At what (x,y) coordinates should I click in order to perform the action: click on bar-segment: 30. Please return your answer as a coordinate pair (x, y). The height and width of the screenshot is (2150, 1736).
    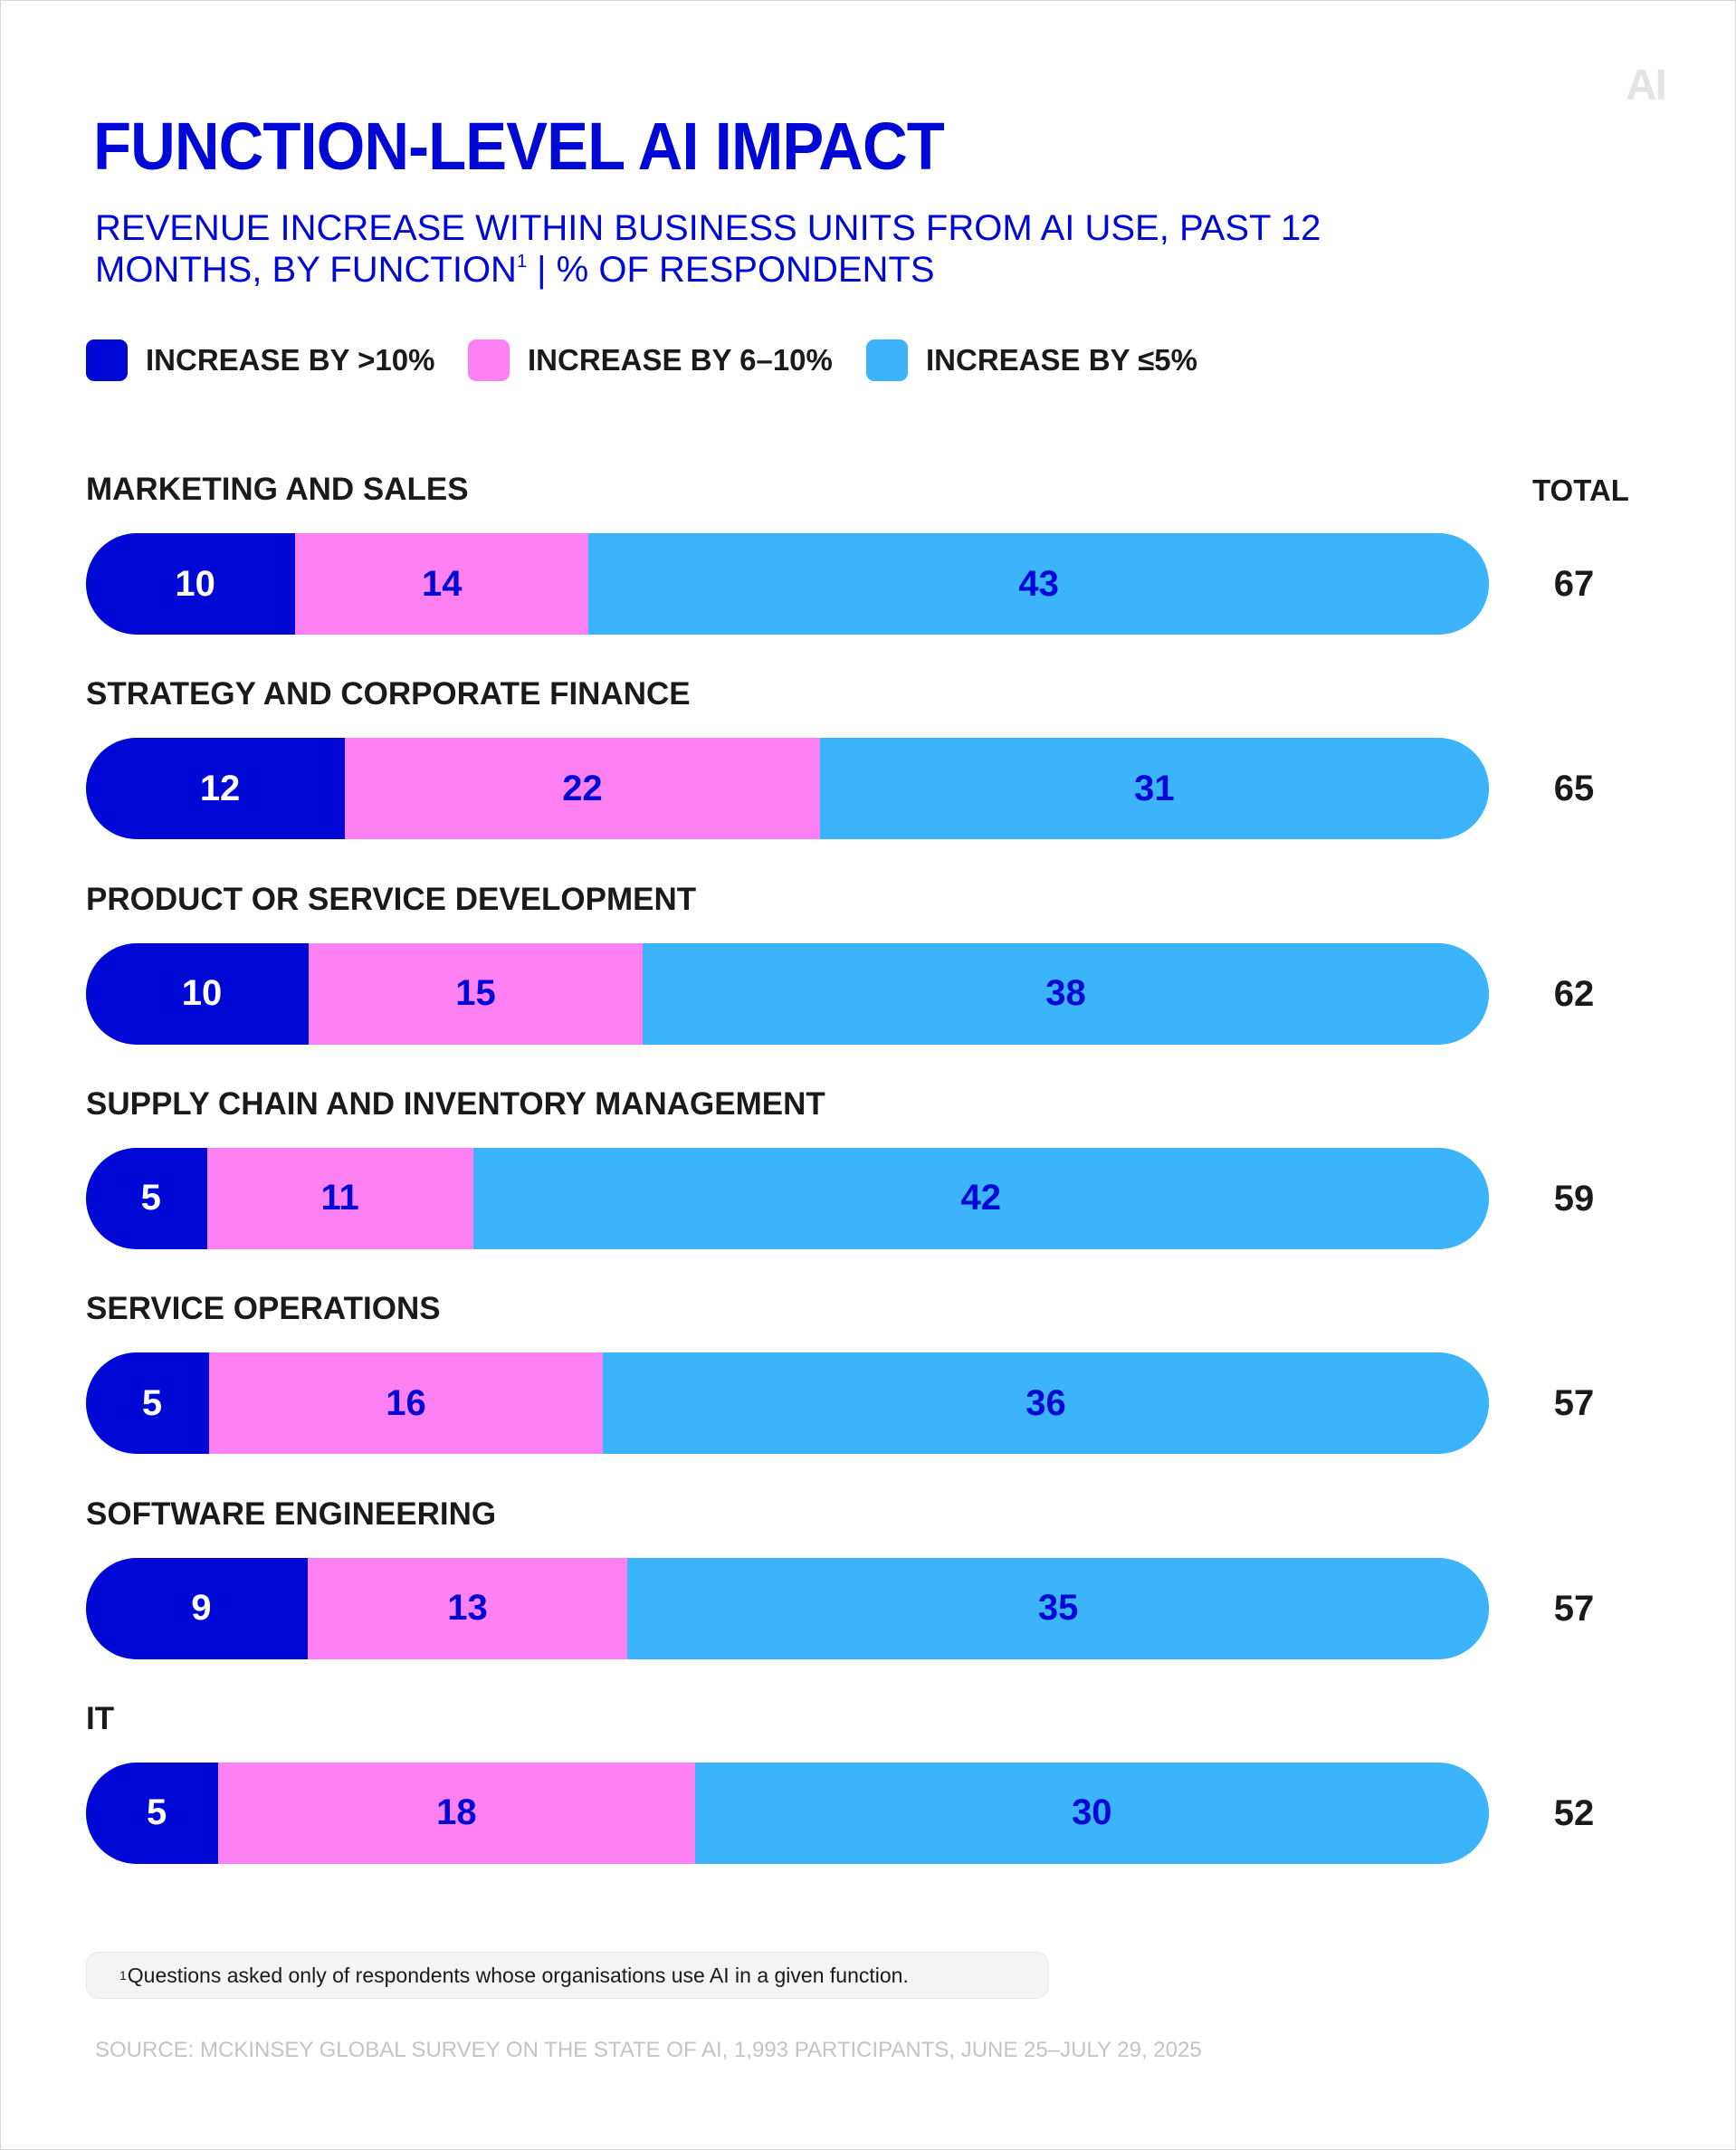
    Looking at the image, I should click on (1091, 1813).